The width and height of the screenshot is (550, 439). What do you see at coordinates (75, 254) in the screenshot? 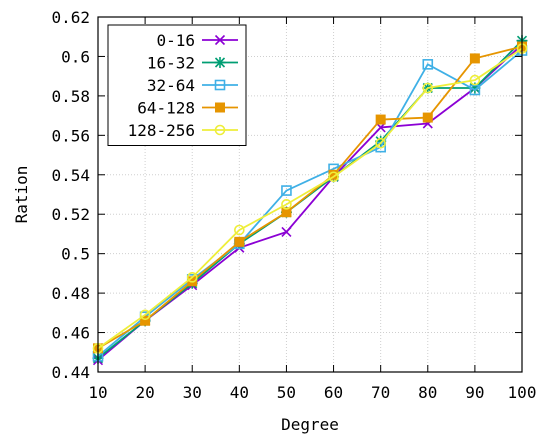
I see `y-tick-label: 0.5` at bounding box center [75, 254].